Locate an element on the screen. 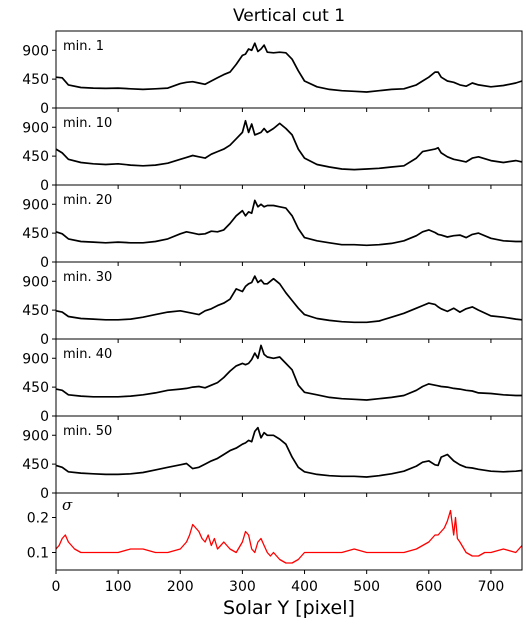 This screenshot has width=526, height=626. x-axis-title: Solar Y [pixel] is located at coordinates (289, 608).